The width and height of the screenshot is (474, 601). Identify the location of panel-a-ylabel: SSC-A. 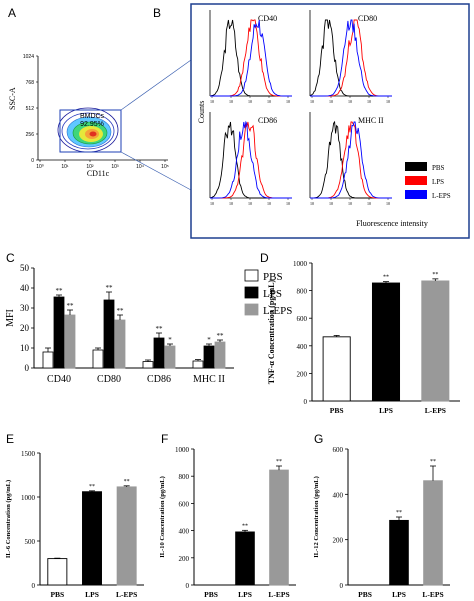
(12, 98).